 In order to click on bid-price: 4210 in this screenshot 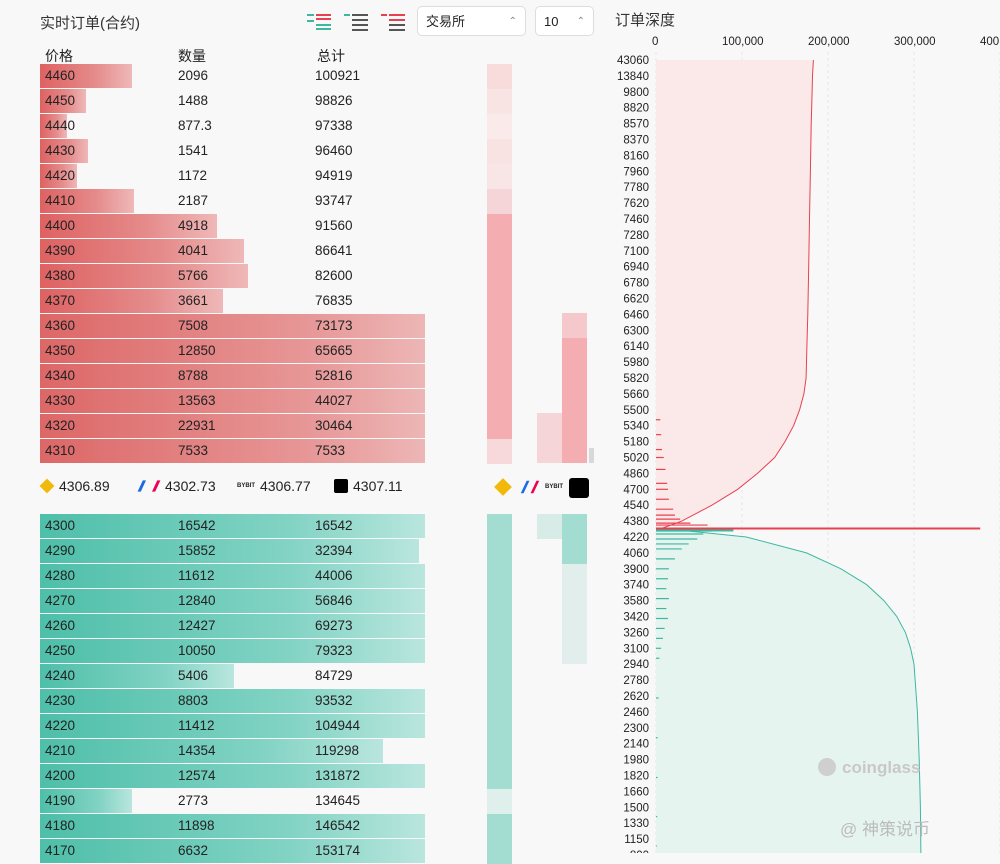, I will do `click(60, 750)`.